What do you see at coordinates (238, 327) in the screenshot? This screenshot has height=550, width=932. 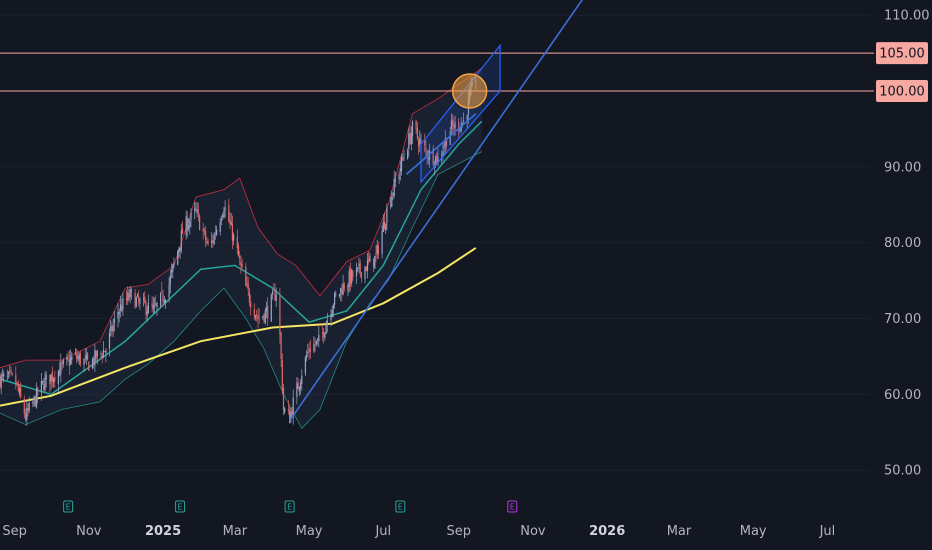 I see `ma-line` at bounding box center [238, 327].